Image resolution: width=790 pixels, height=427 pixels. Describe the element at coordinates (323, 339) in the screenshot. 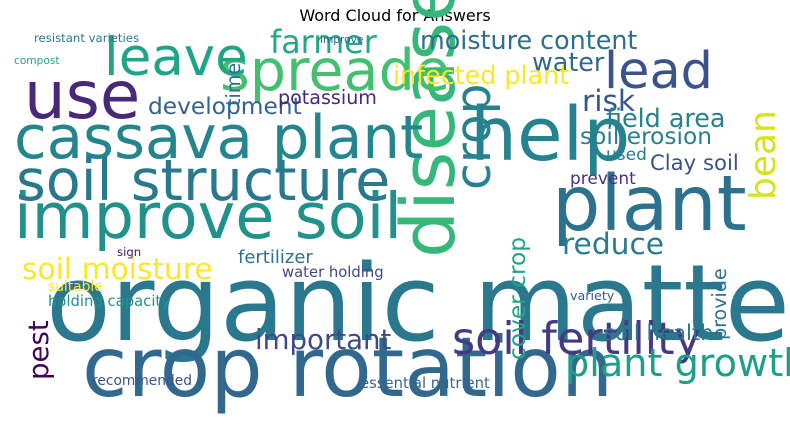

I see `word-important: important` at that location.